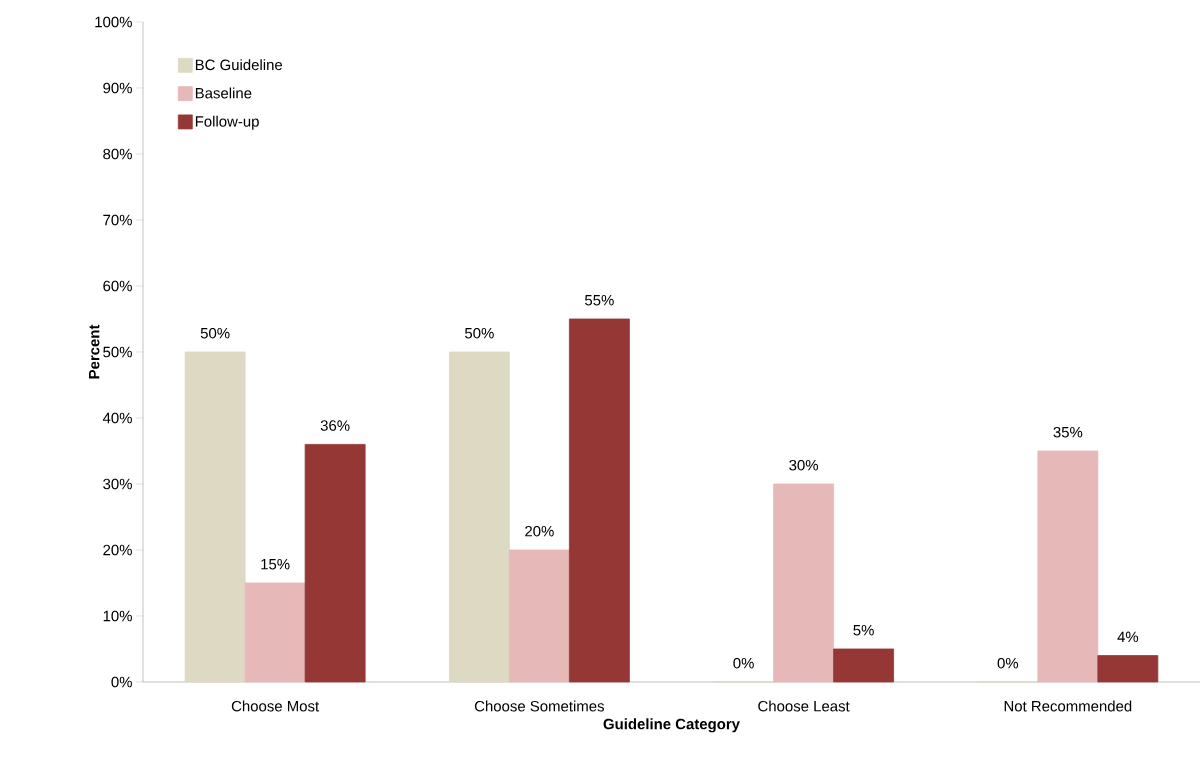  What do you see at coordinates (113, 22) in the screenshot?
I see `y-tick-label: 100%` at bounding box center [113, 22].